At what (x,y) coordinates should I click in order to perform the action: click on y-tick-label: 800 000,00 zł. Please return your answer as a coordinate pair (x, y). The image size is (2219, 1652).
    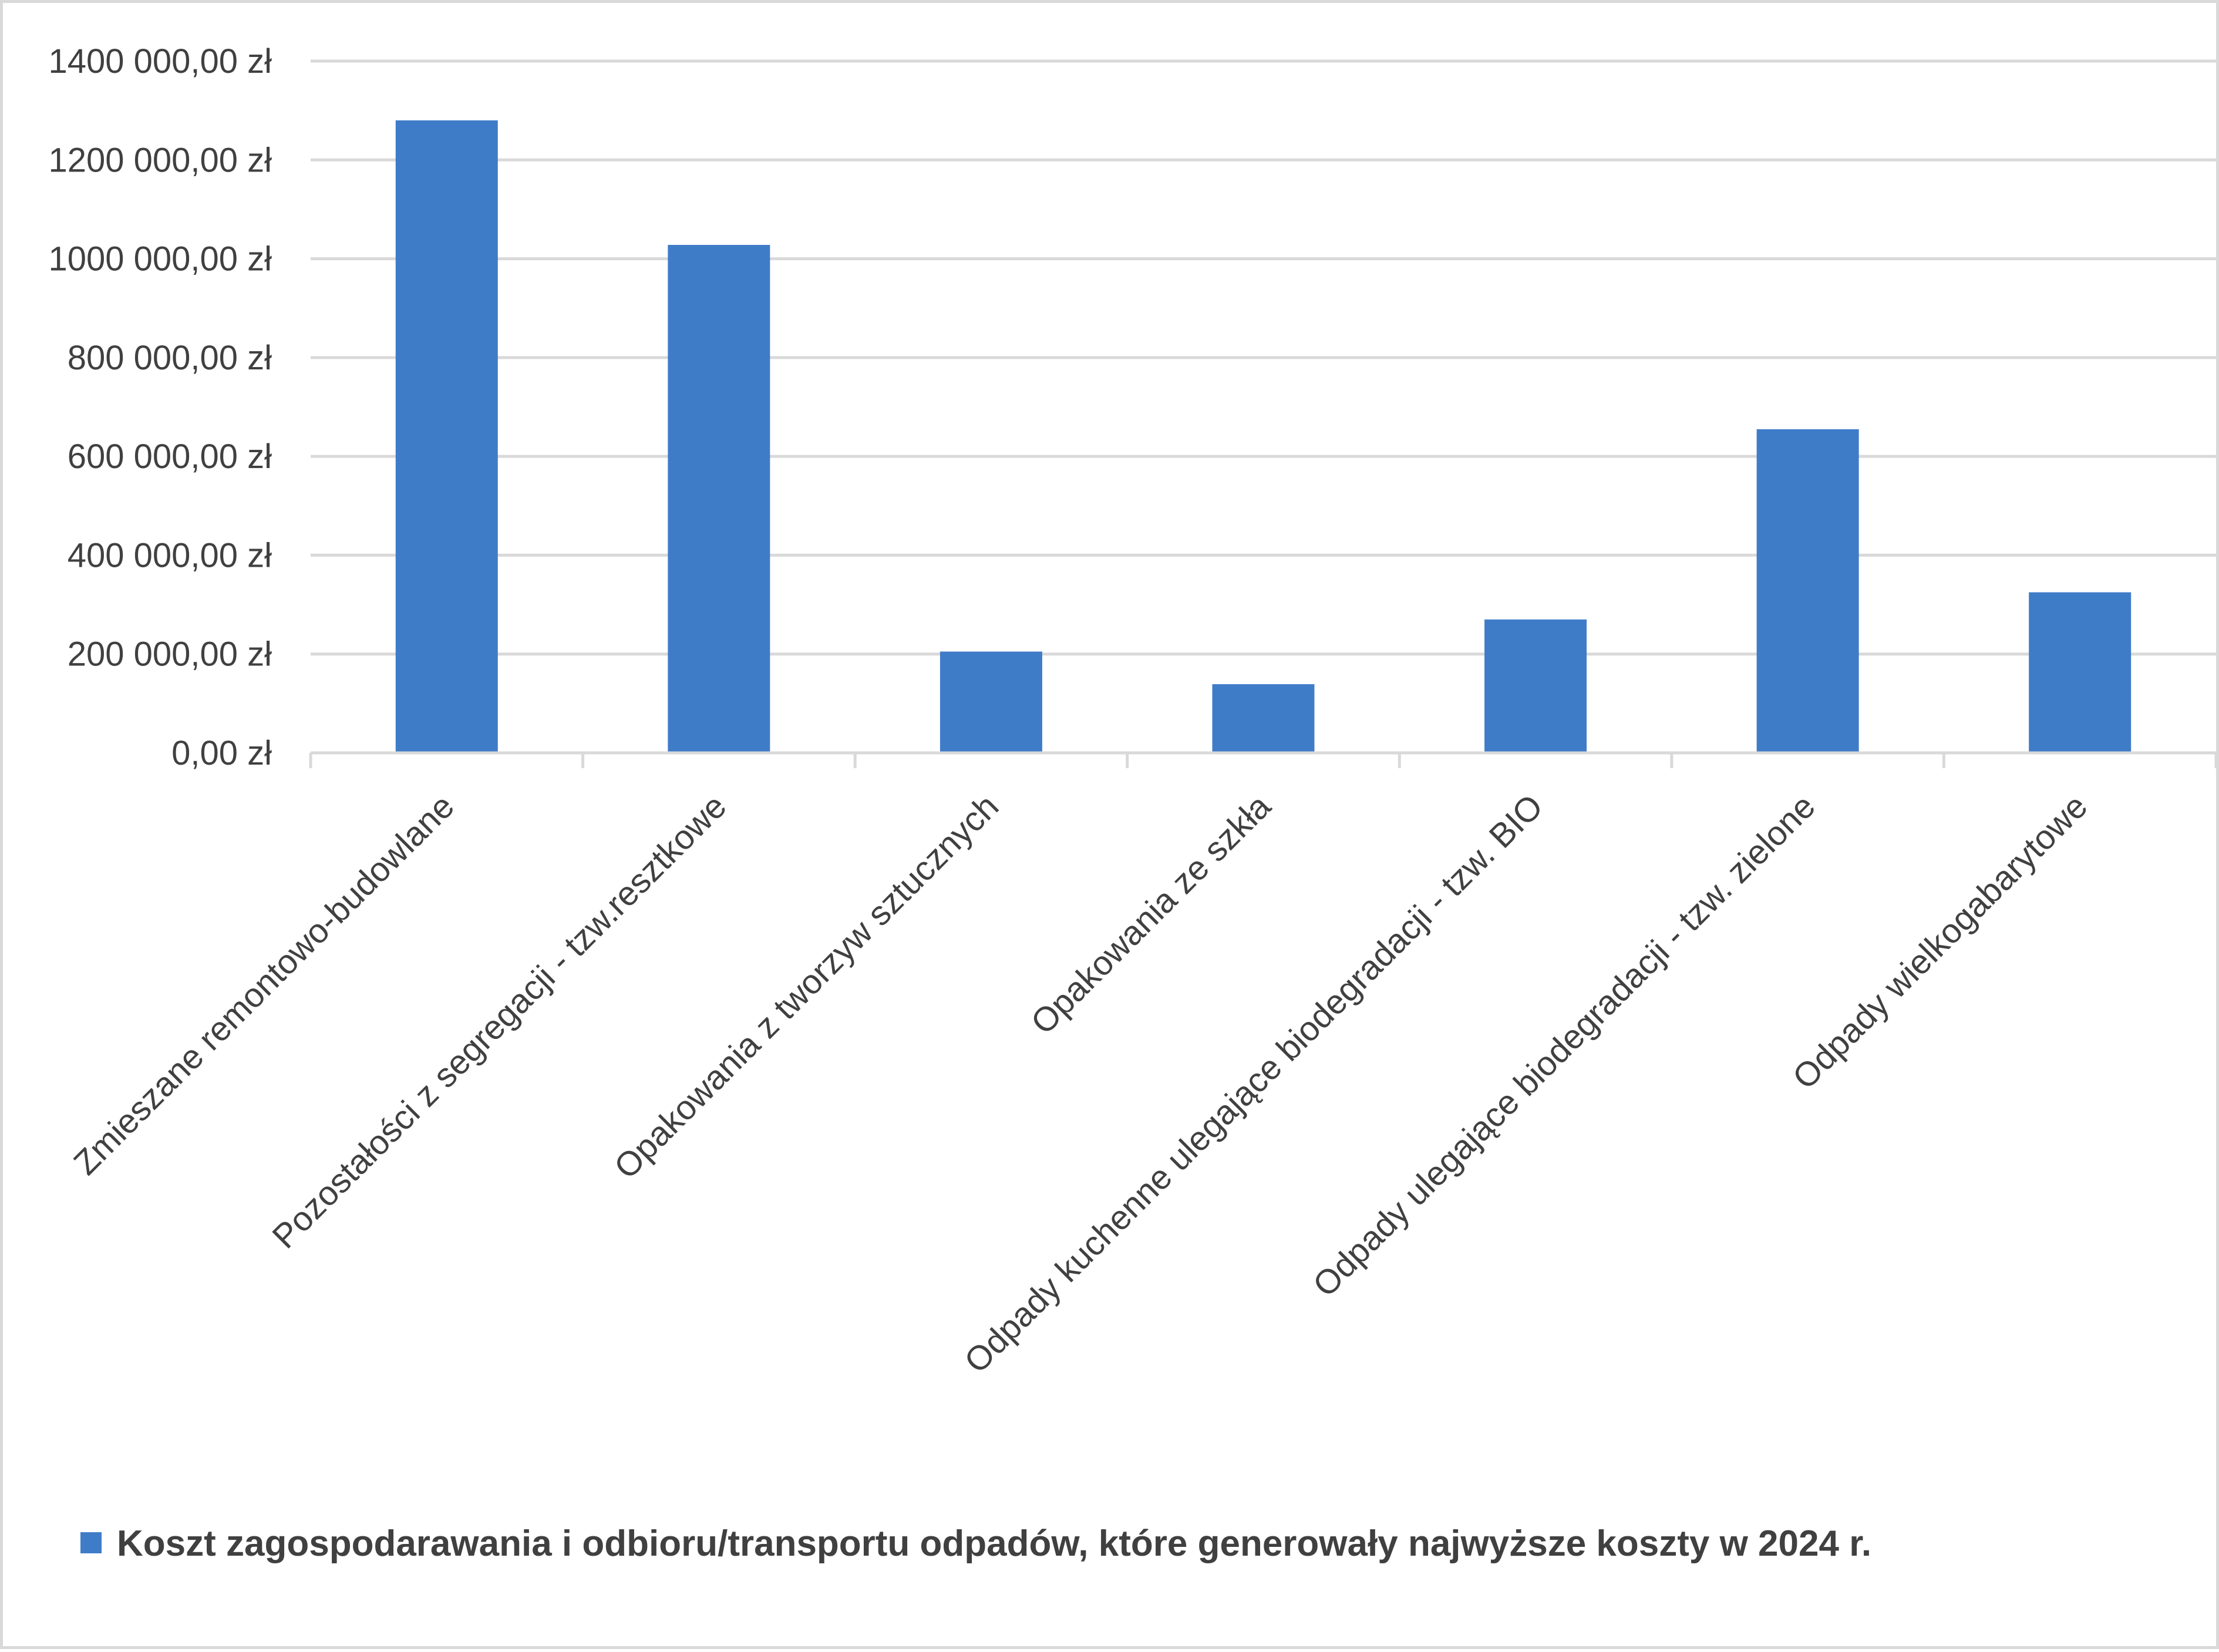
    Looking at the image, I should click on (170, 358).